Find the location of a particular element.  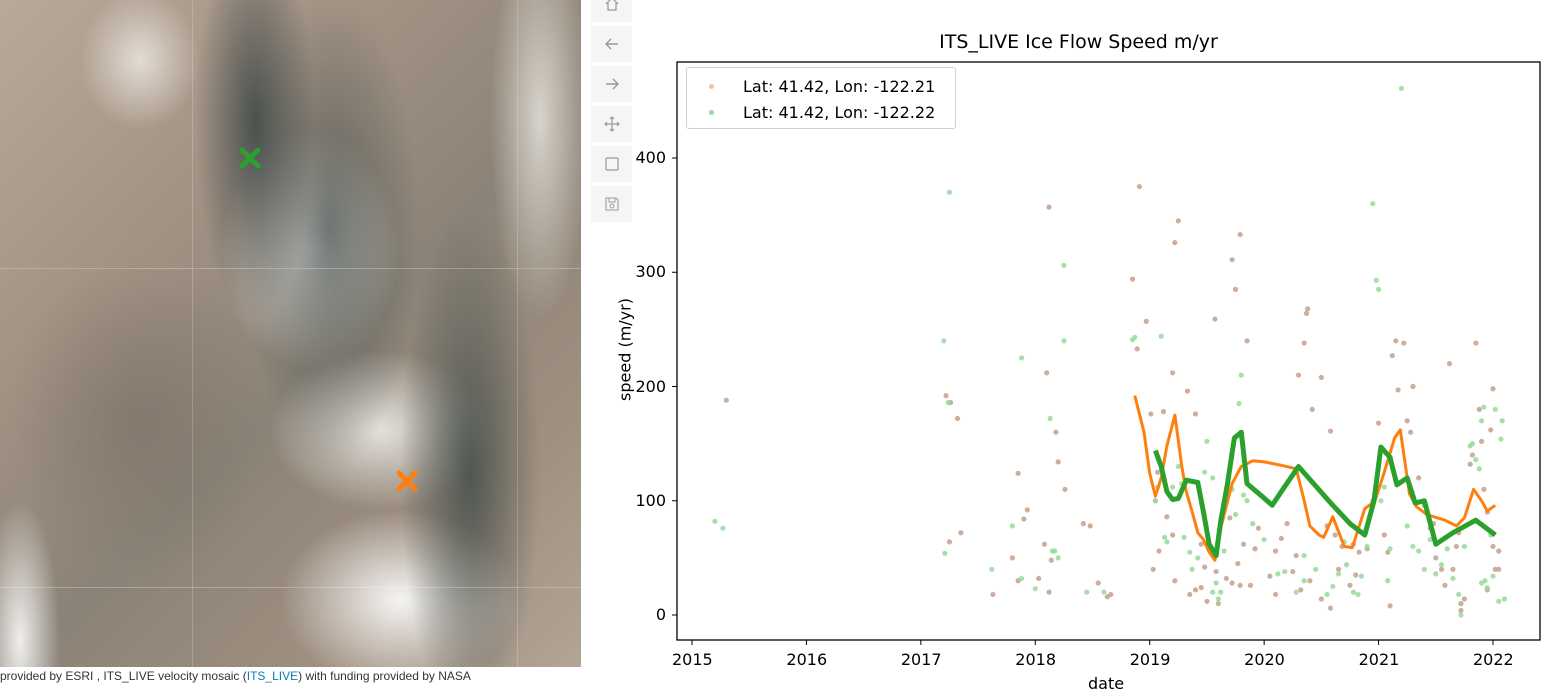

y-tick-label: 400 is located at coordinates (650, 157).